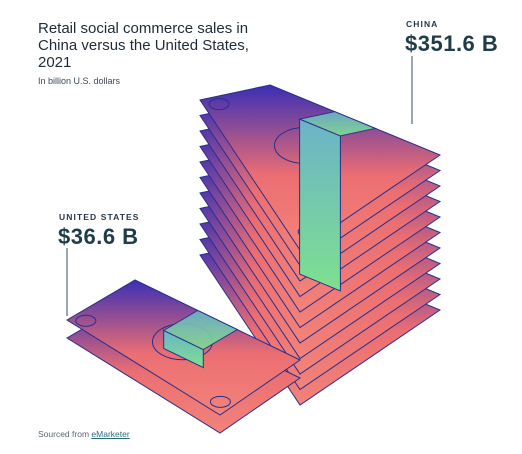  I want to click on us-category-label: UNITED STATES, so click(99, 217).